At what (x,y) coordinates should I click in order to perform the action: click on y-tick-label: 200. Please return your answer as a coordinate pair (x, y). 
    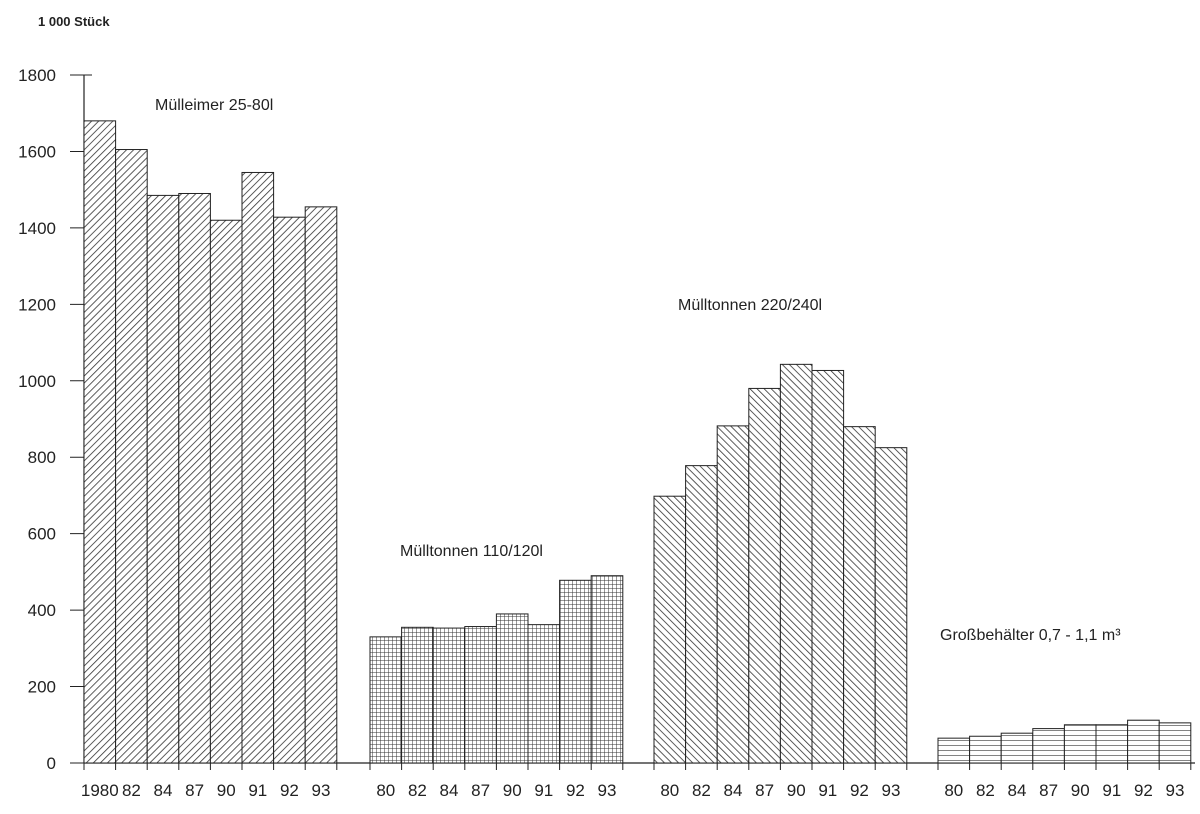
    Looking at the image, I should click on (42, 687).